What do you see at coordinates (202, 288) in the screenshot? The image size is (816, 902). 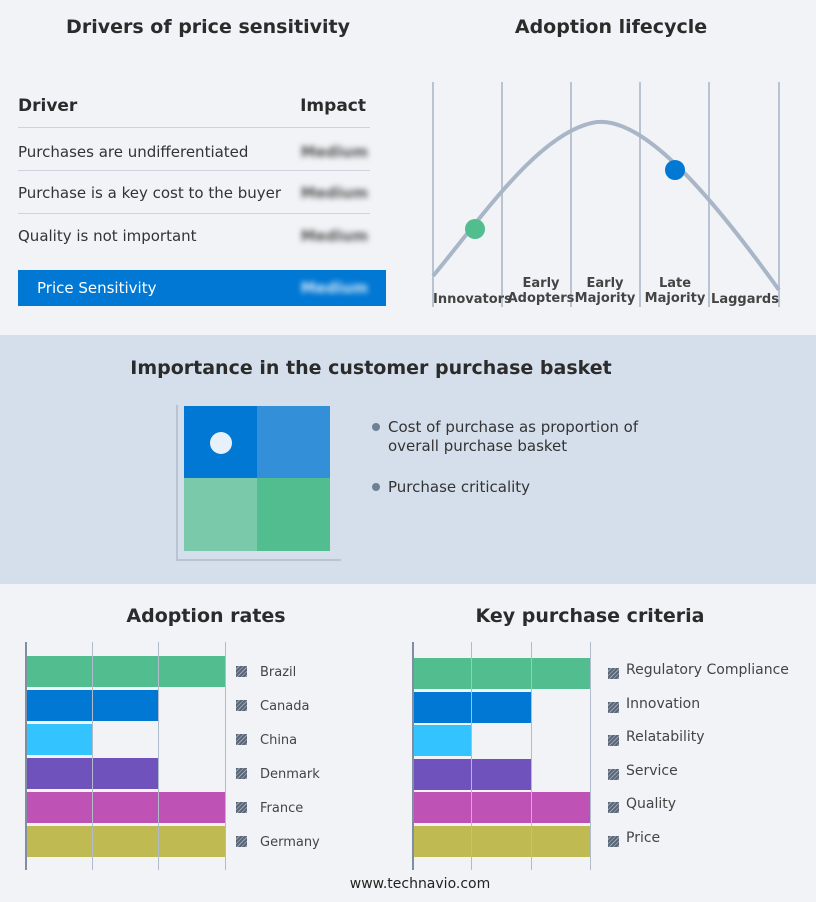 I see `price-sensitivity-bar: Price Sensitivity Medium` at bounding box center [202, 288].